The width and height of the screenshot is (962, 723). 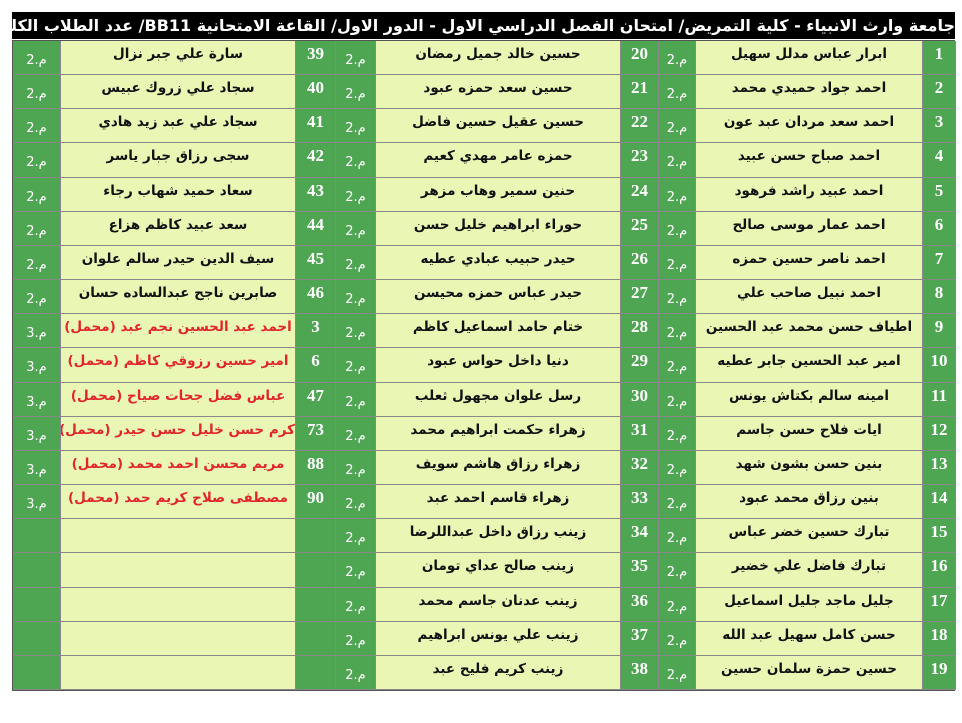 I want to click on name-cell: زينب علي يونس ابراهيم, so click(x=498, y=638).